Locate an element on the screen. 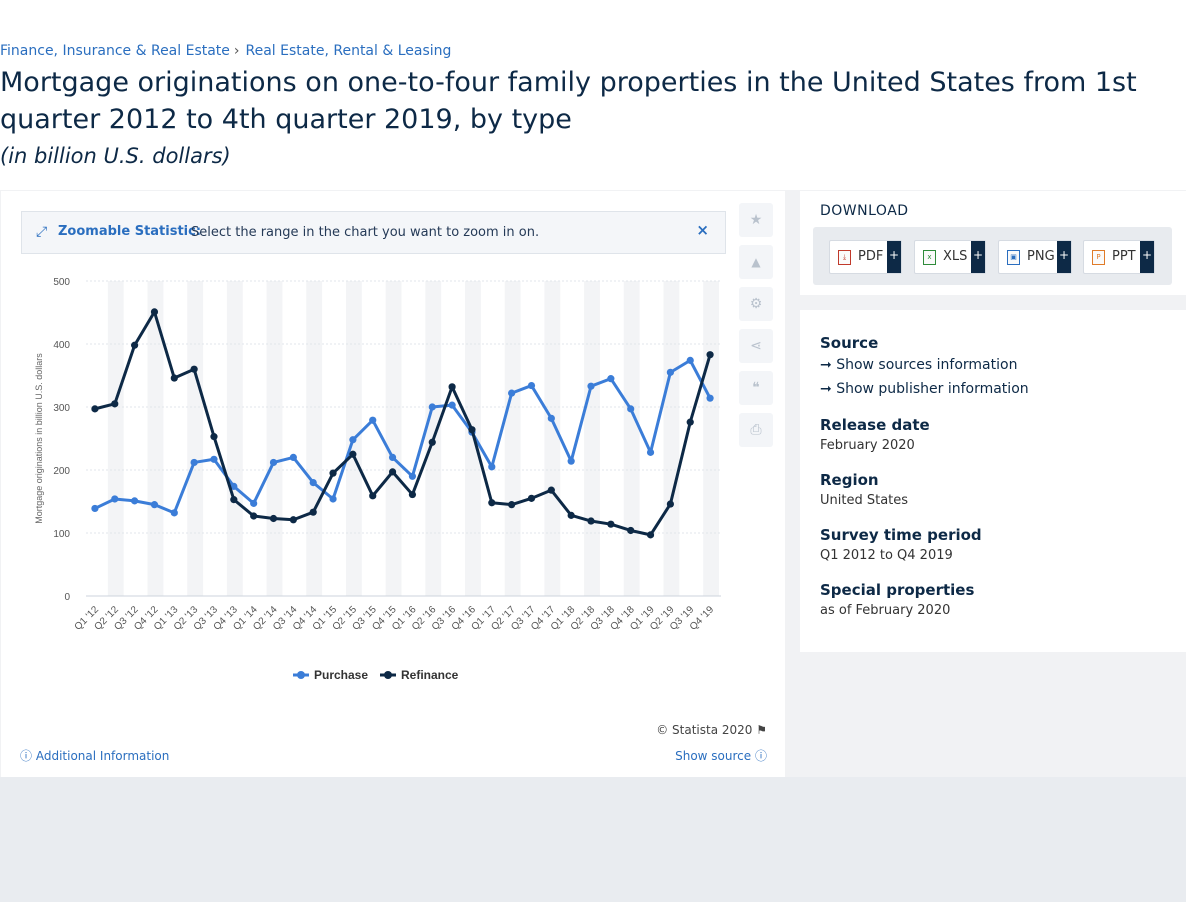 Image resolution: width=1186 pixels, height=902 pixels. download-ppt-label: PPT is located at coordinates (1124, 256).